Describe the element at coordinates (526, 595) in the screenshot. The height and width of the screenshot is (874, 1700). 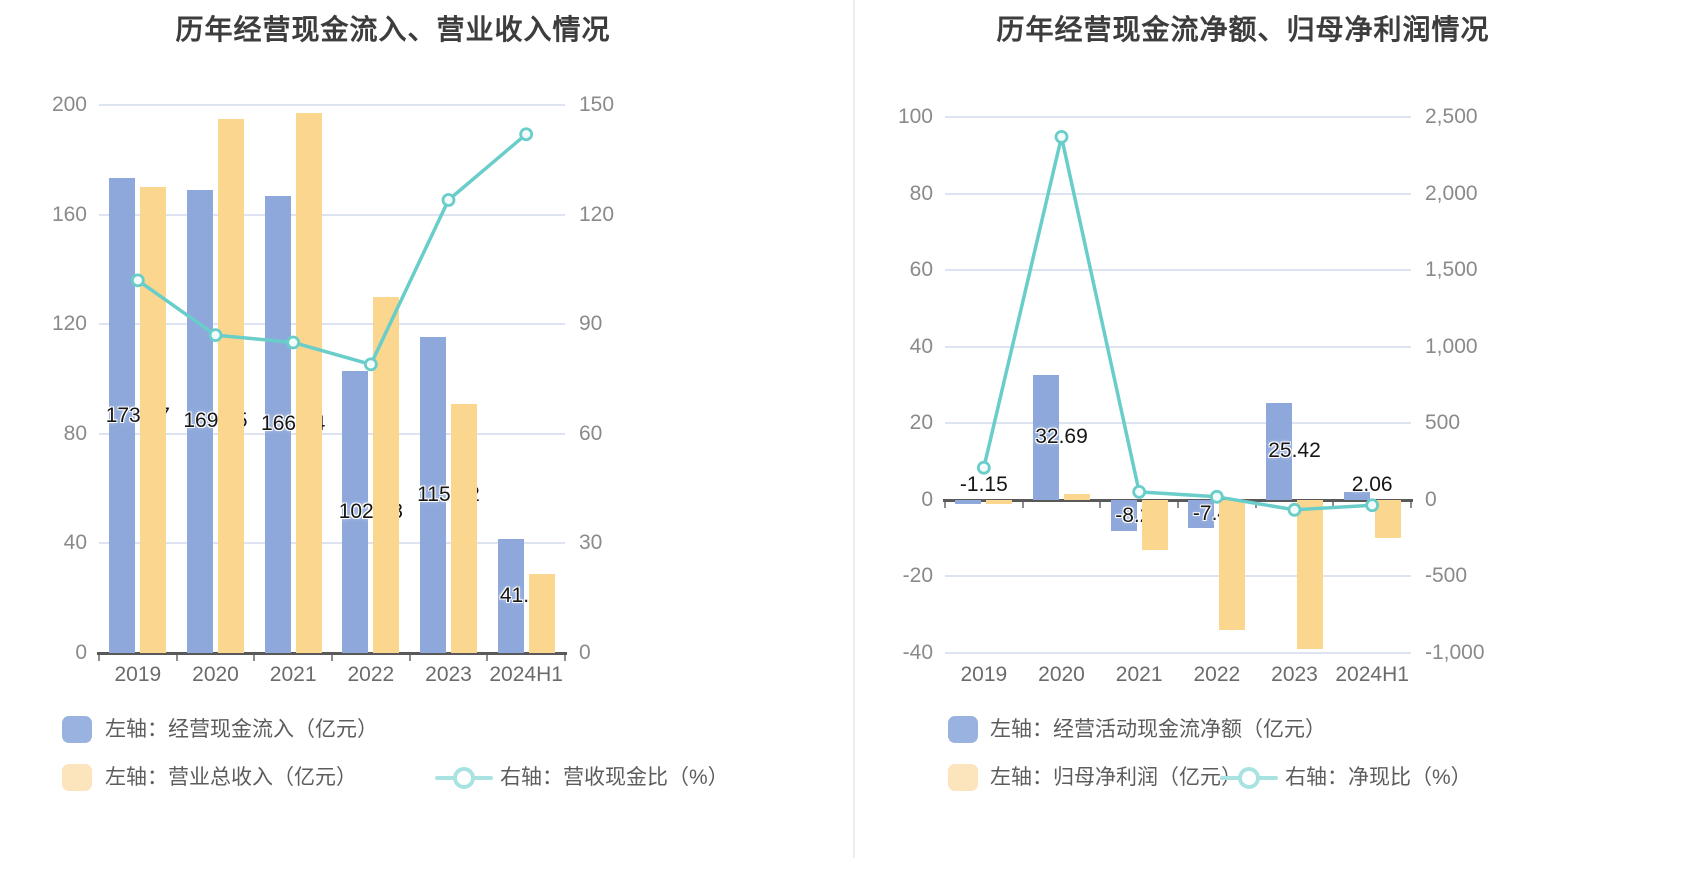
I see `bar-value-label: 41.67` at that location.